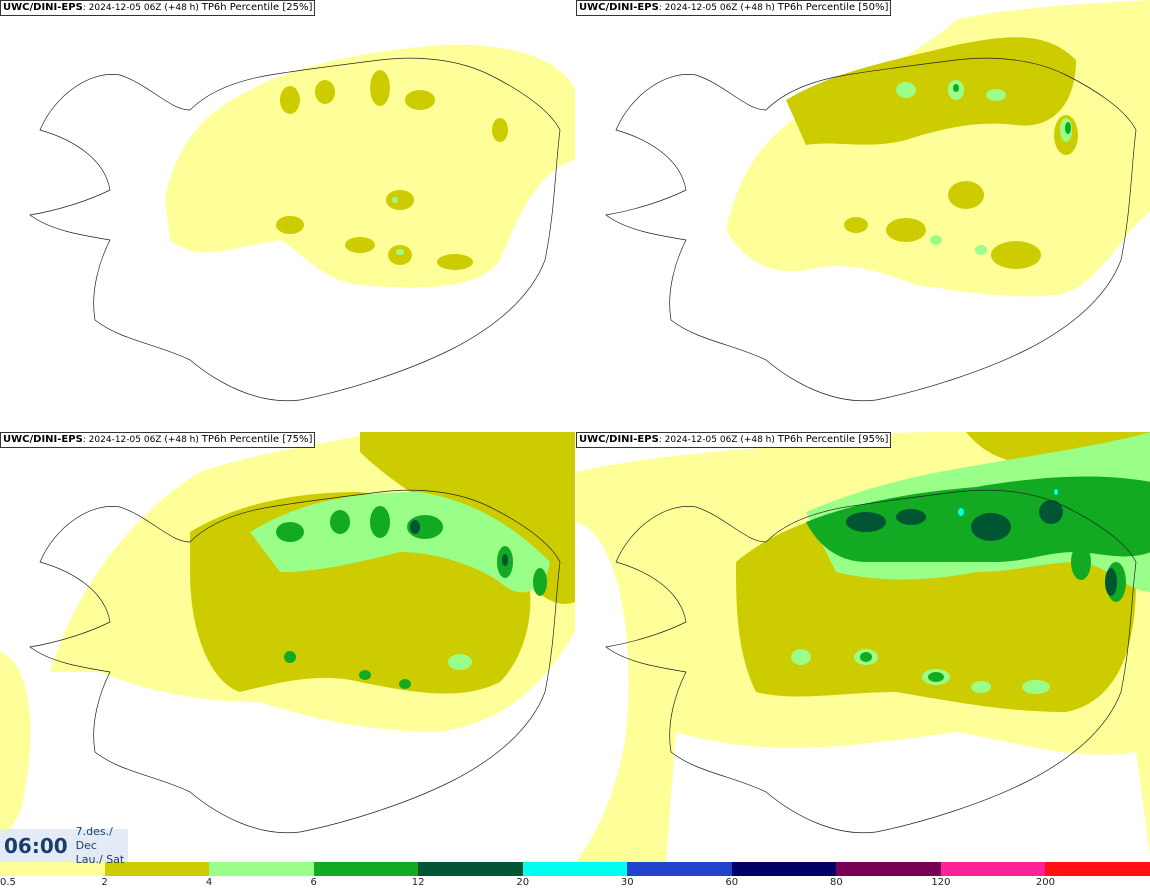 The image size is (1150, 891). I want to click on legend-label: 20, so click(523, 882).